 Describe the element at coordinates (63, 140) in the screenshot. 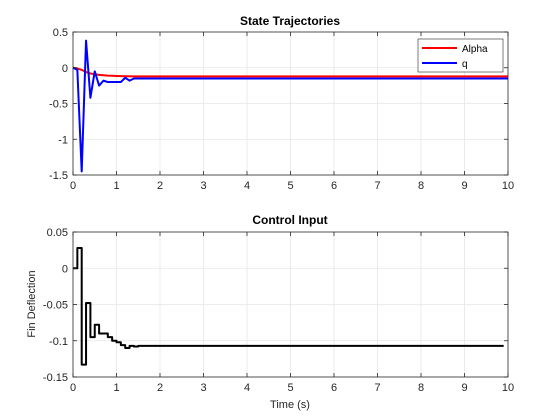

I see `y-tick-label: -1` at that location.